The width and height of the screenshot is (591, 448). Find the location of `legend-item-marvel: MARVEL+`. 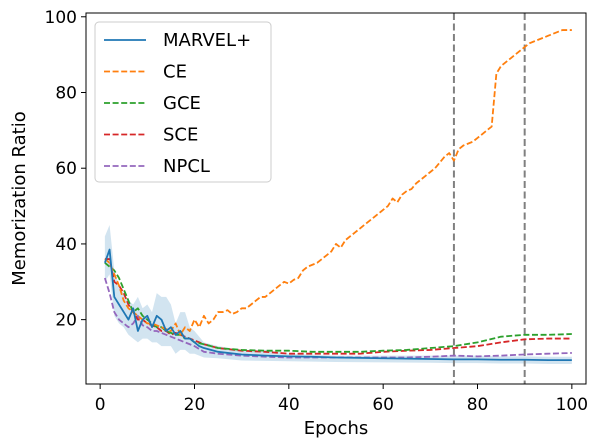

legend-item-marvel: MARVEL+ is located at coordinates (177, 40).